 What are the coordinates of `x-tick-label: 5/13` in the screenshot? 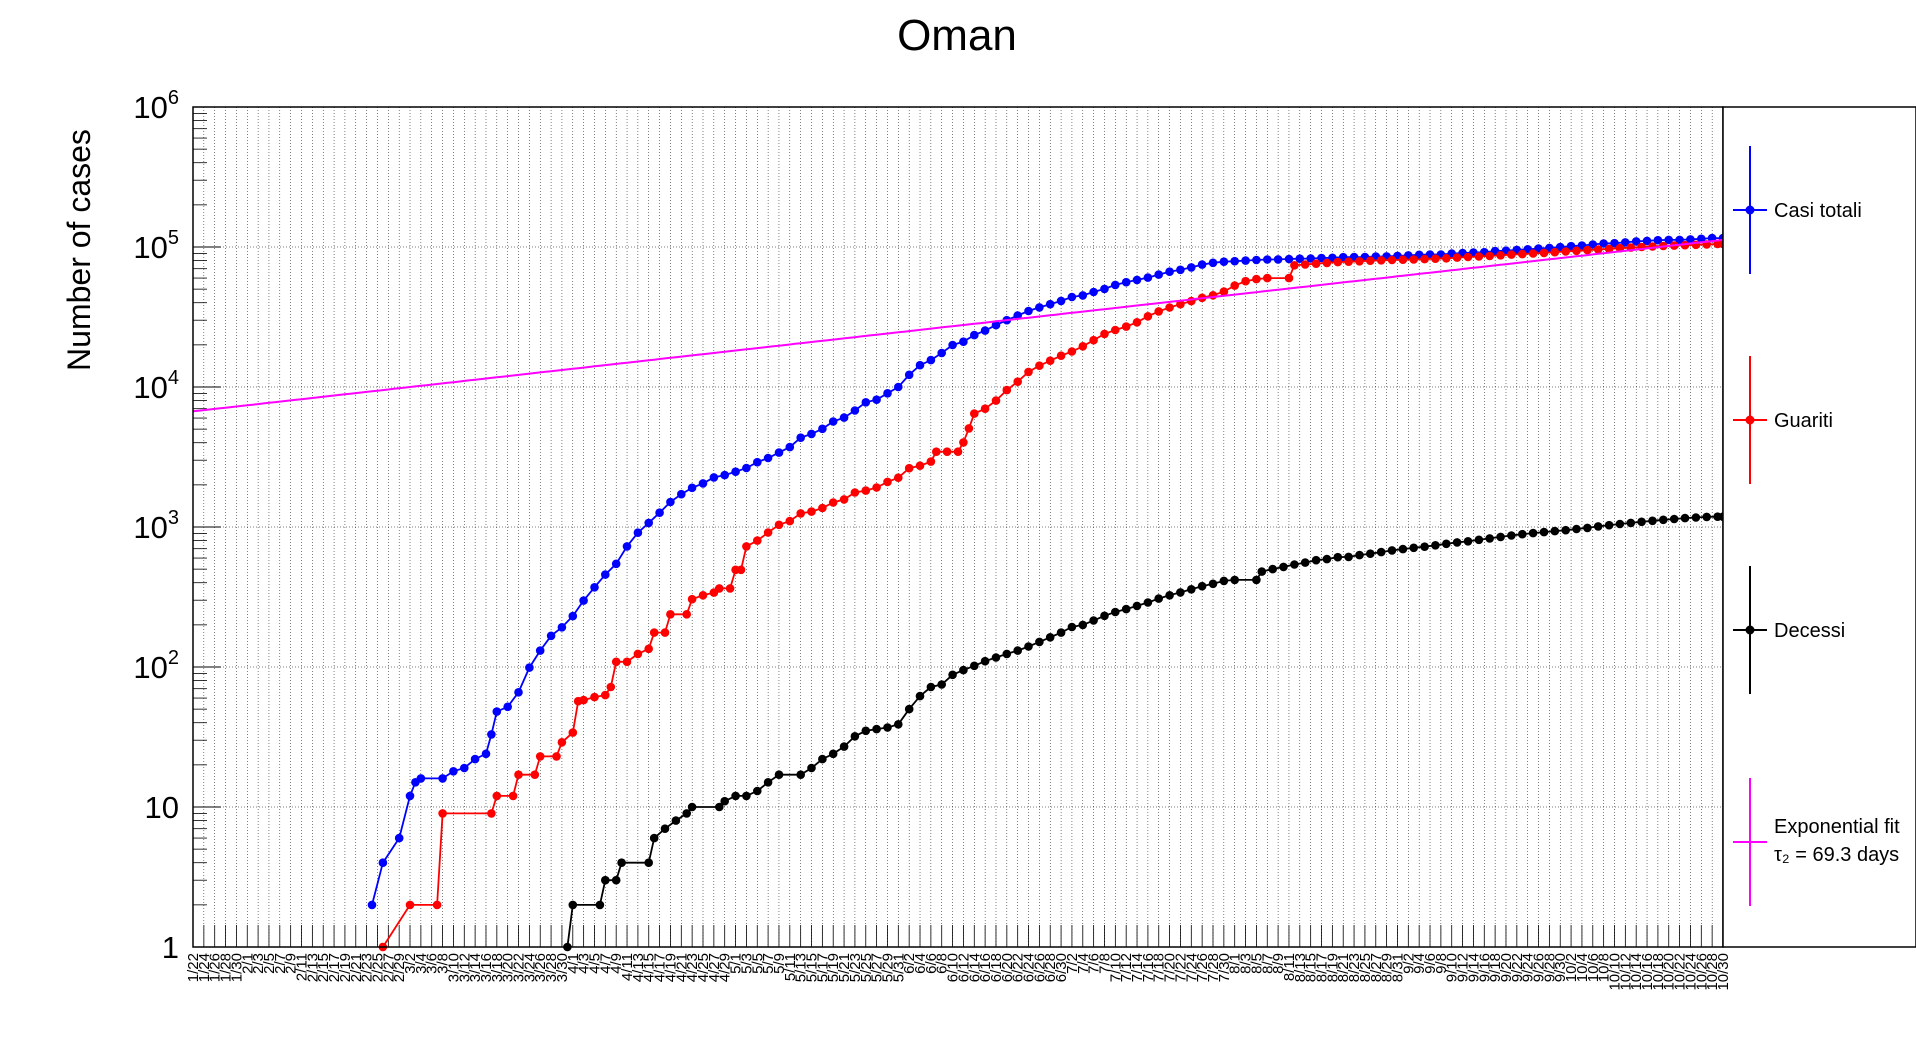 It's located at (801, 967).